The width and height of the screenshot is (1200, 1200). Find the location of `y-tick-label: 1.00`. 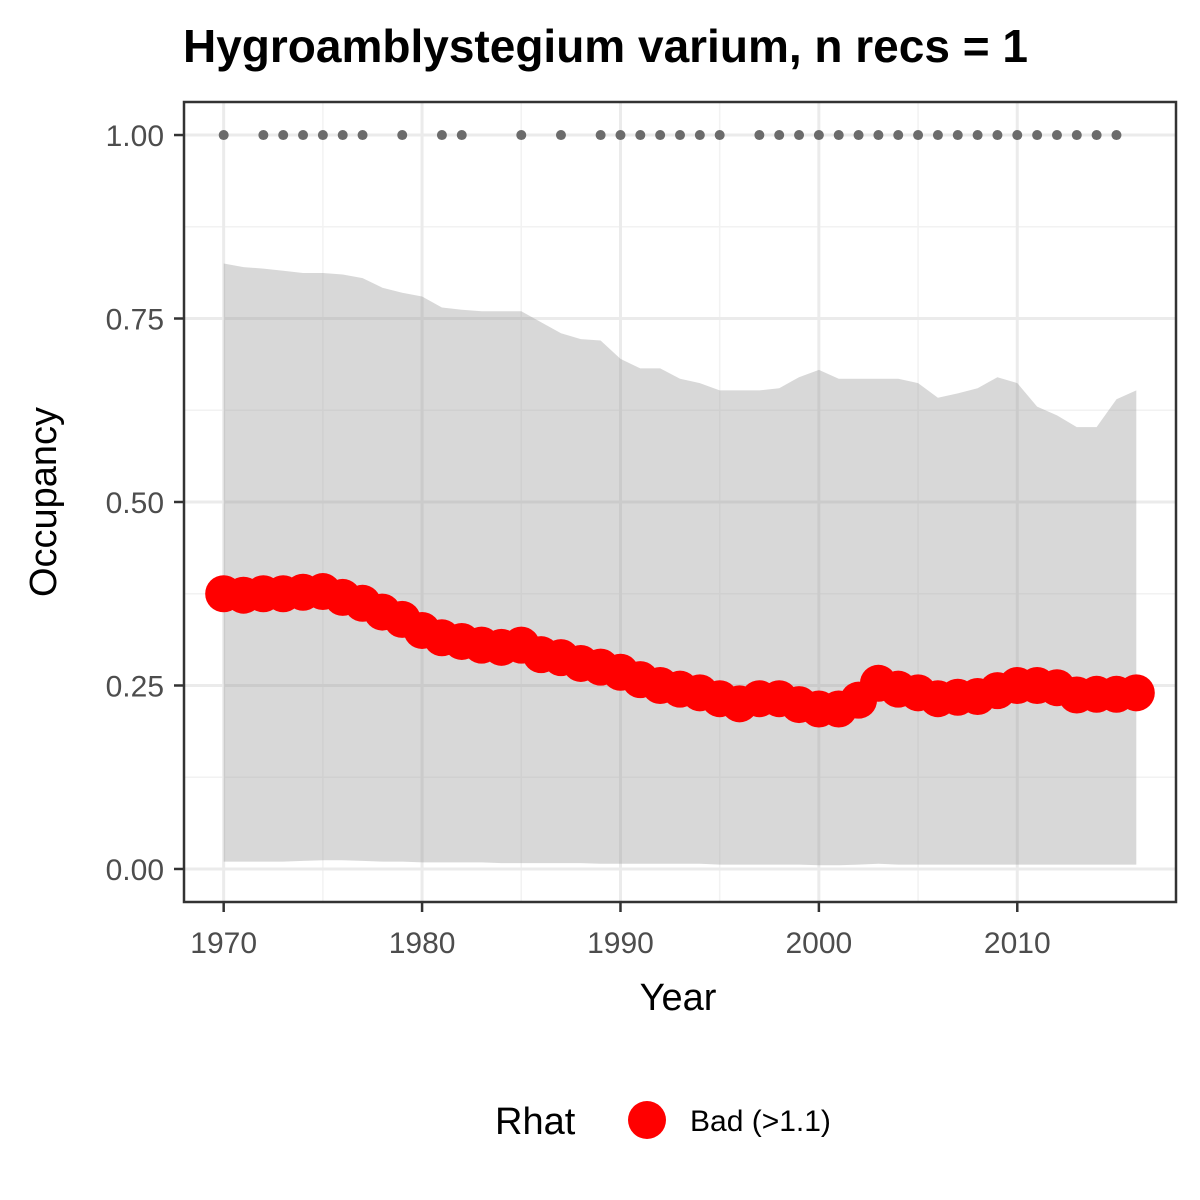

y-tick-label: 1.00 is located at coordinates (135, 136).